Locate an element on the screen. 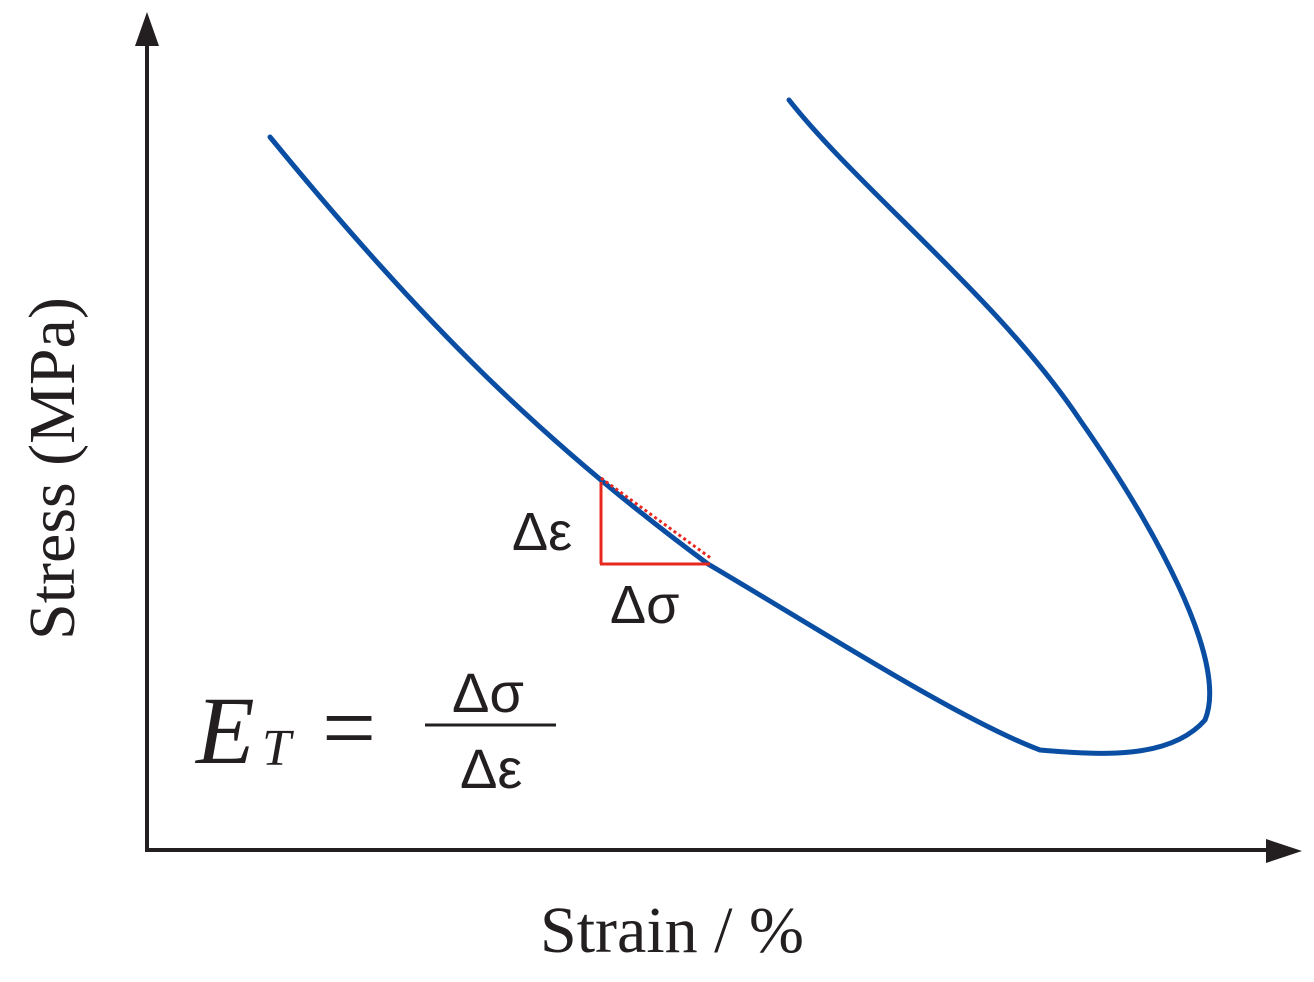 This screenshot has height=982, width=1314. formula-lhs-subscript: T is located at coordinates (278, 748).